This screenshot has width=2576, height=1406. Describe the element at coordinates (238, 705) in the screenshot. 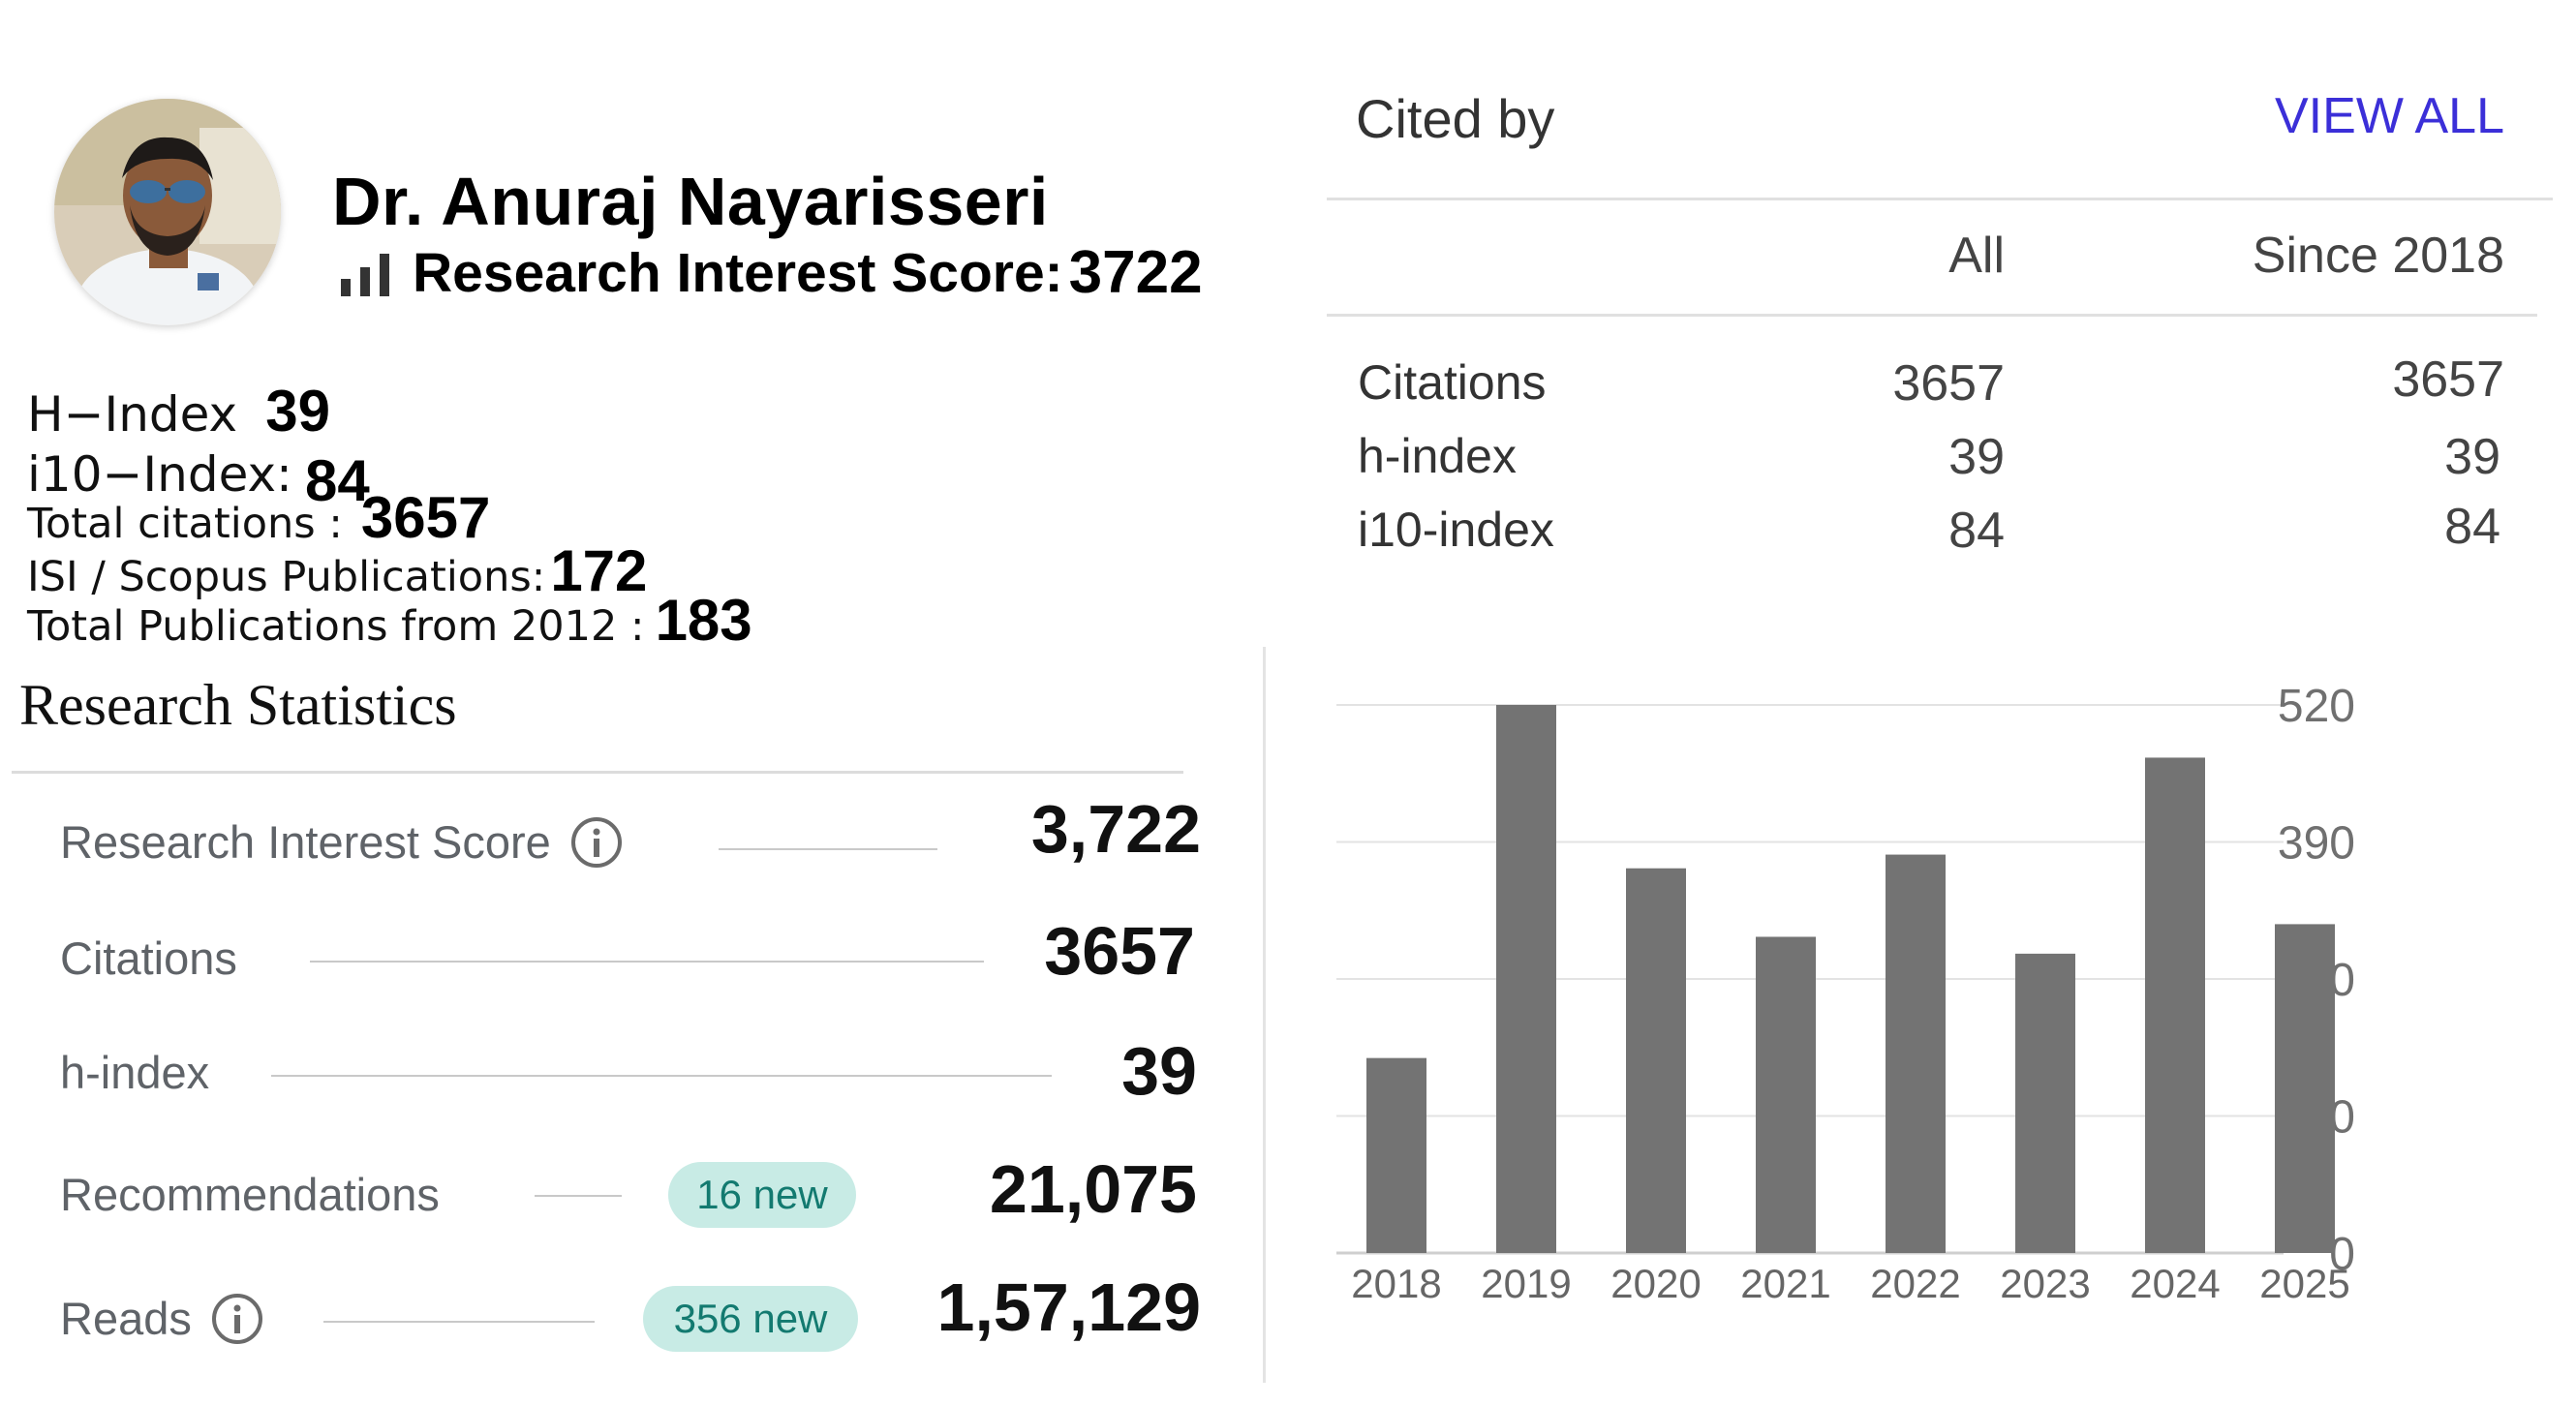

I see `research-statistics-title: Research Statistics` at that location.